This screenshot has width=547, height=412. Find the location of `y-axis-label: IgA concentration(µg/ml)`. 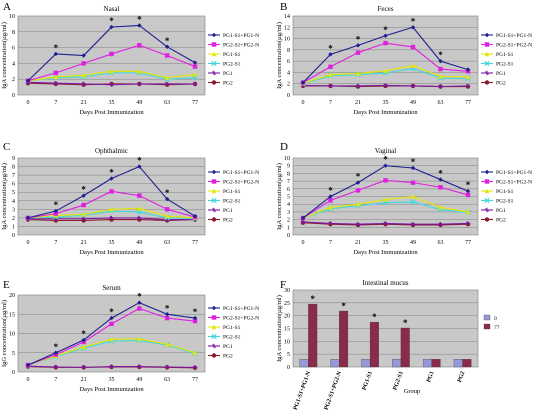

y-axis-label: IgA concentration(µg/ml) is located at coordinates (279, 196).